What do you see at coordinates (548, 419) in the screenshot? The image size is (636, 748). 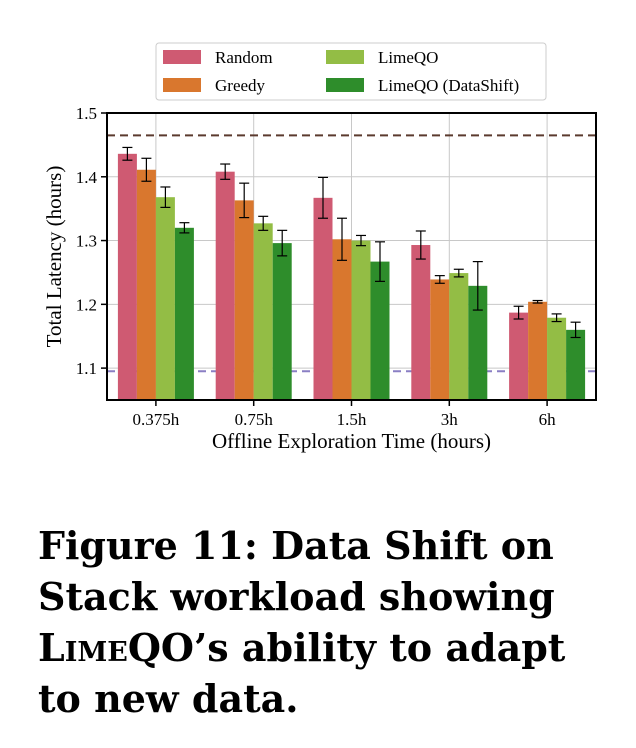 I see `x-tick-label: 6h` at bounding box center [548, 419].